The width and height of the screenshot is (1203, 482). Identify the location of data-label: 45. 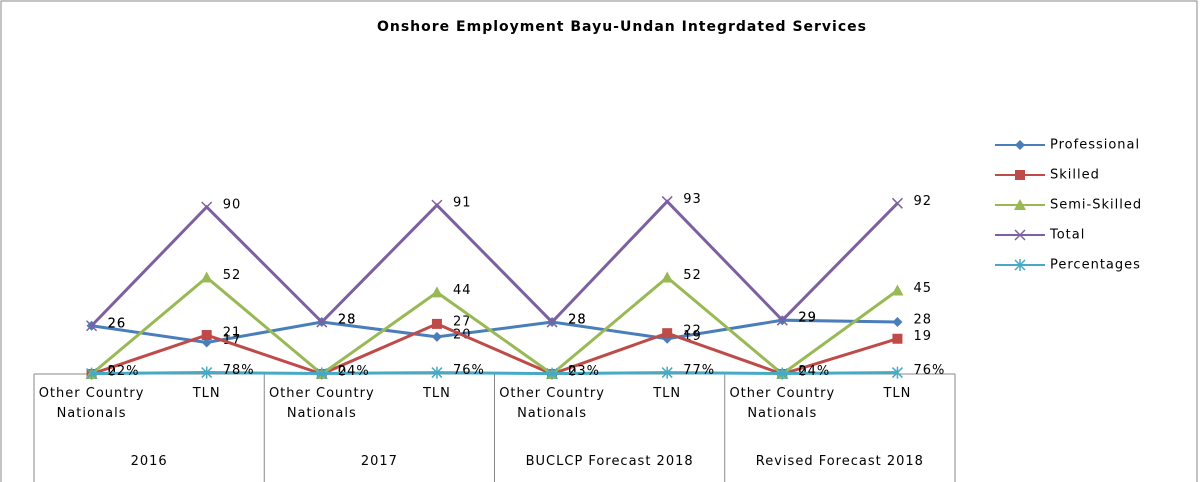
(922, 288).